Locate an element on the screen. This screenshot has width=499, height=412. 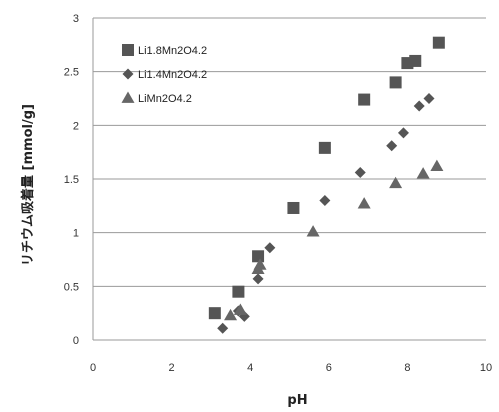
x-tick-label: 4 is located at coordinates (250, 368).